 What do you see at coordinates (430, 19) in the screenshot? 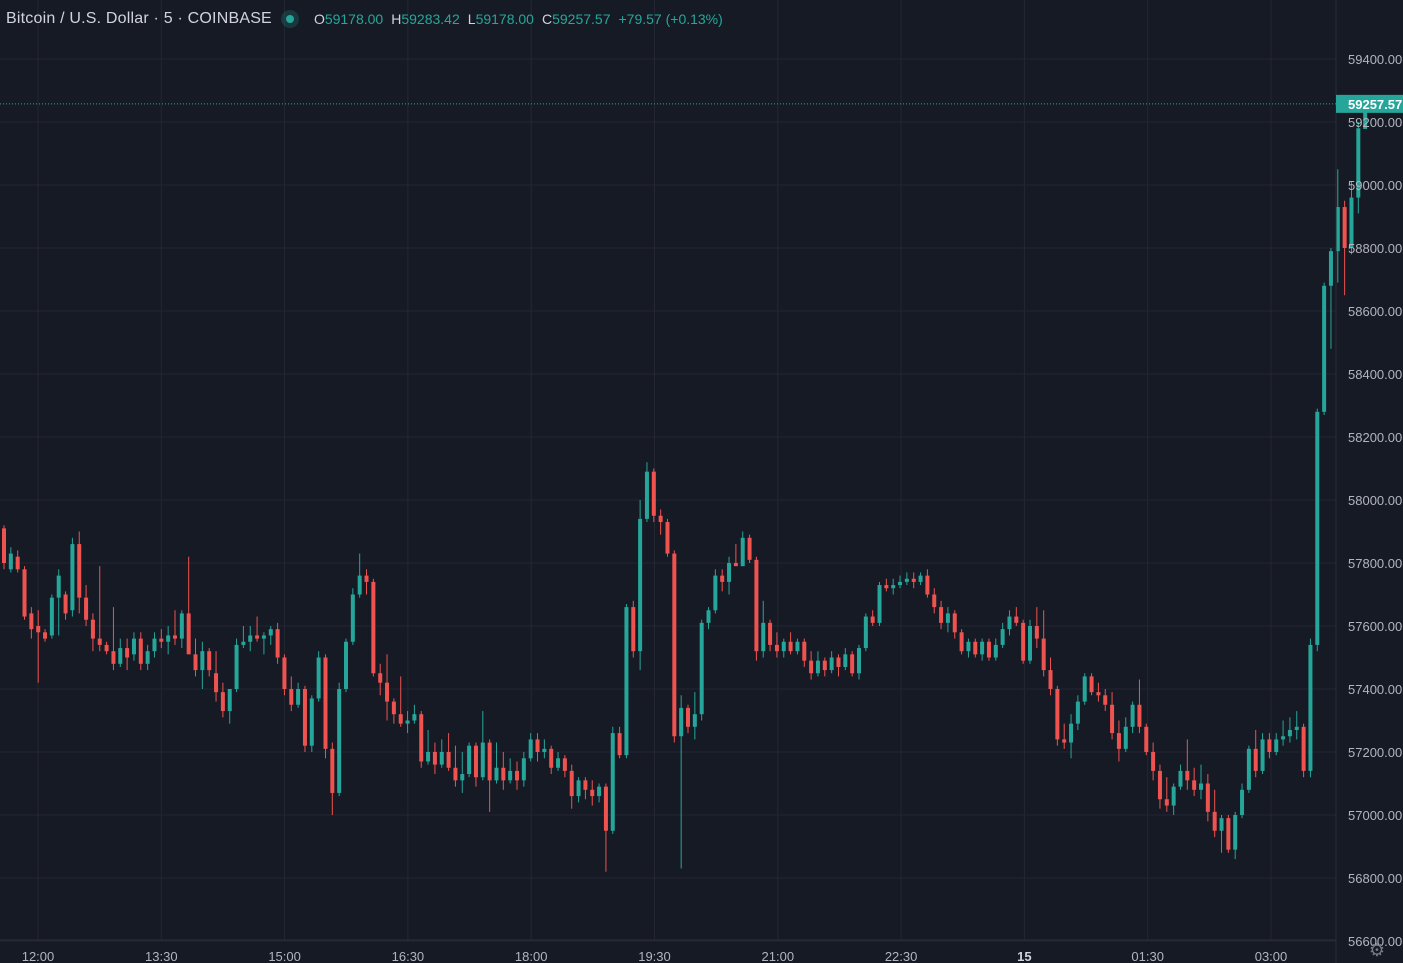
I see `ohlc-high-value: 59283.42` at bounding box center [430, 19].